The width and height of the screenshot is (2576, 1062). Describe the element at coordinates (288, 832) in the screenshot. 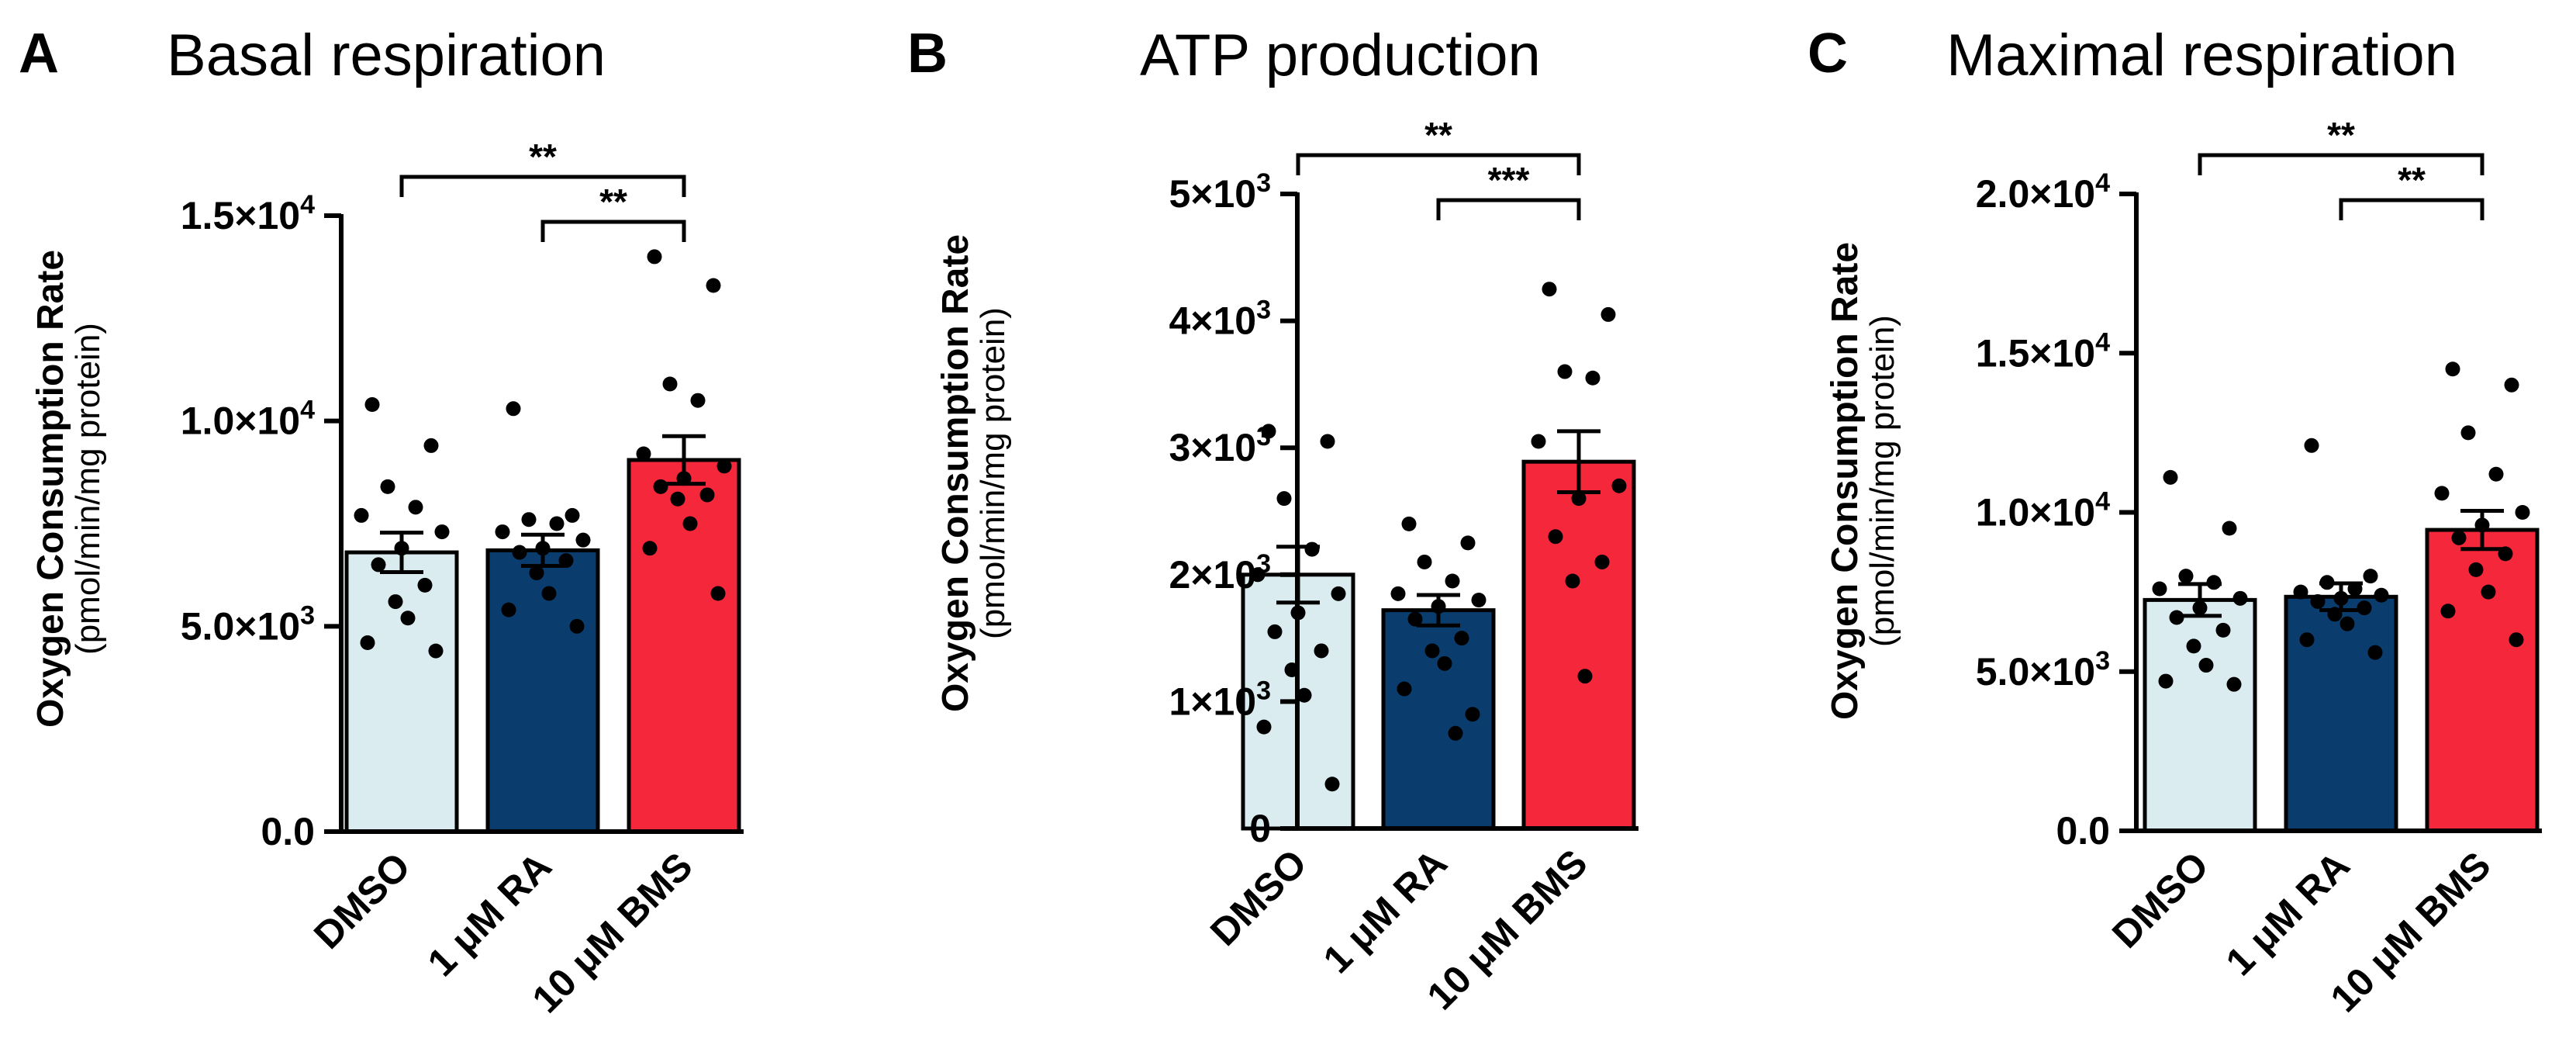

I see `y-tick-label: 0.0` at that location.